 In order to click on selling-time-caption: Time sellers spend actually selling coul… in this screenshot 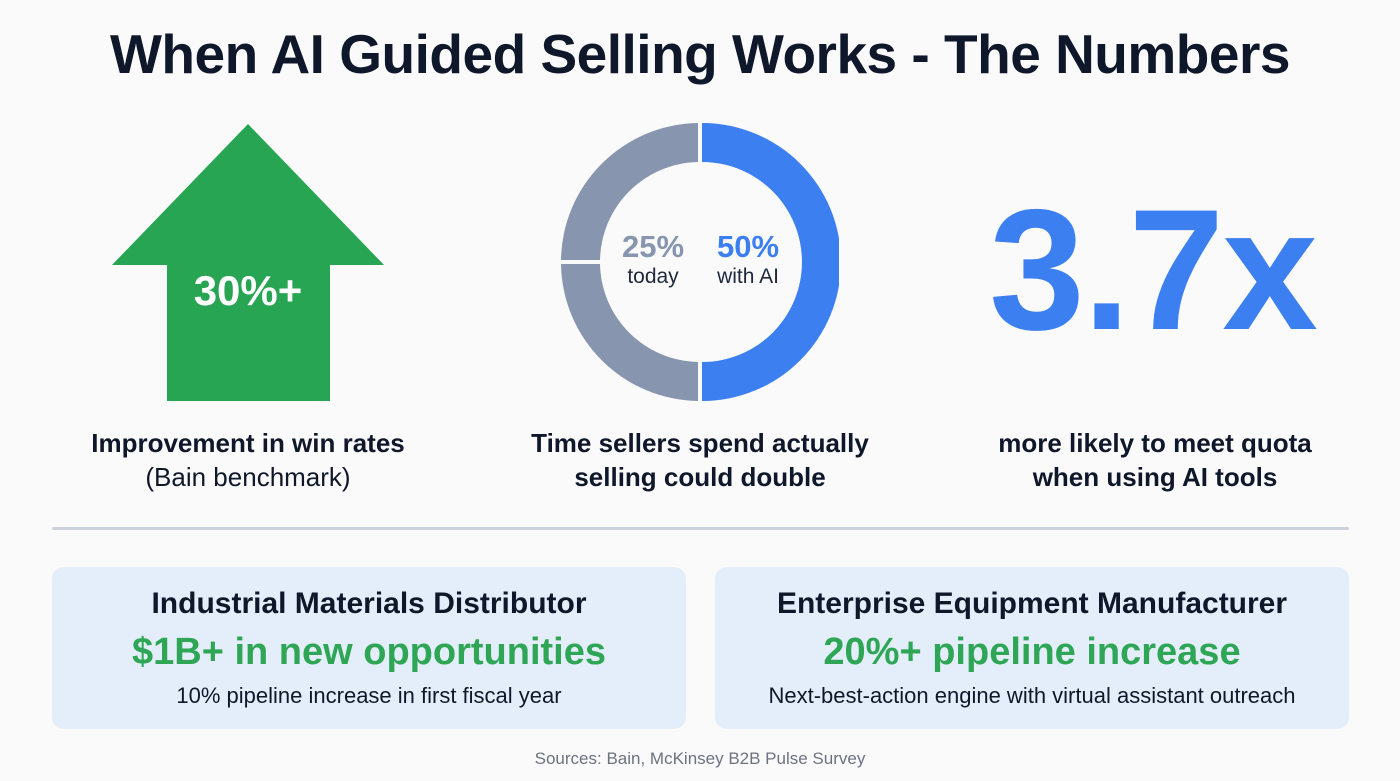, I will do `click(700, 460)`.